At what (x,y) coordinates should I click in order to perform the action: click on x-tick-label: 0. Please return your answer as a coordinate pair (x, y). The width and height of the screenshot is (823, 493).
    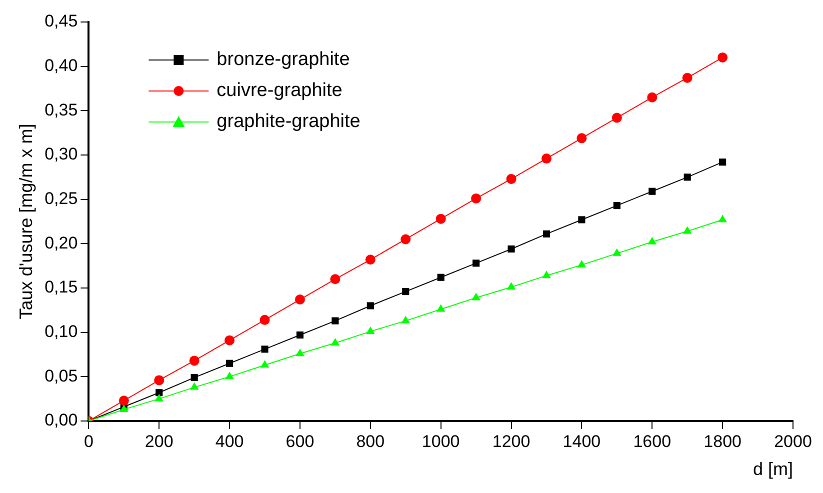
    Looking at the image, I should click on (89, 441).